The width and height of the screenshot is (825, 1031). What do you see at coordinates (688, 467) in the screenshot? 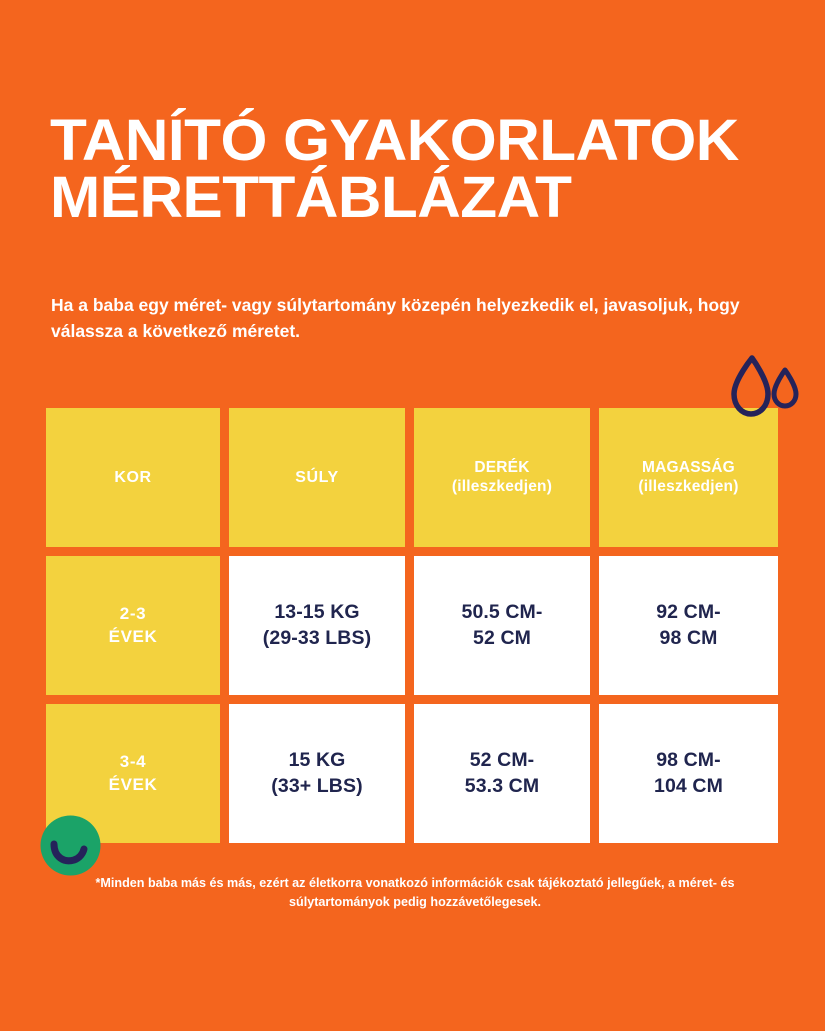
I see `table-header-height-label: MAGASSÁG` at bounding box center [688, 467].